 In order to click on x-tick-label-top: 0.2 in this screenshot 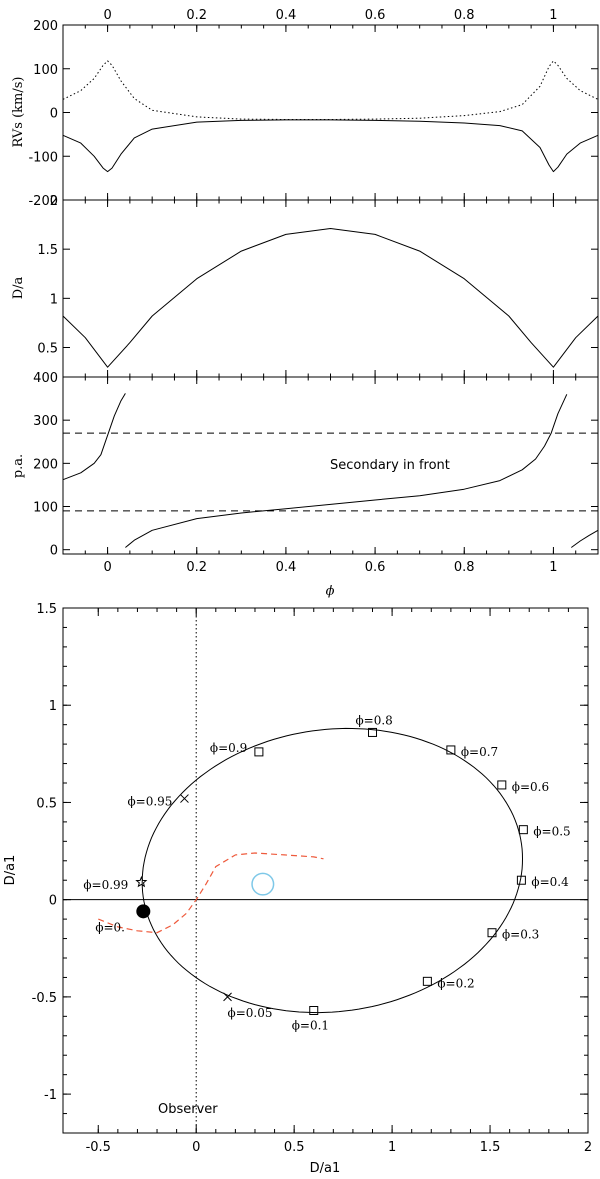, I will do `click(196, 15)`.